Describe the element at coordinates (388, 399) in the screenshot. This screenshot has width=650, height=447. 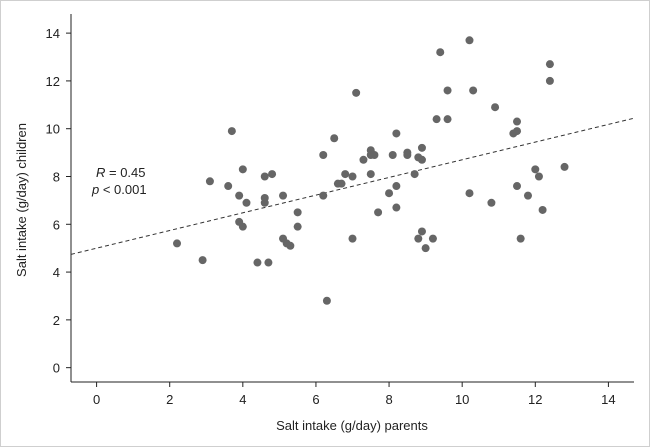
I see `x-tick-label: 8` at that location.